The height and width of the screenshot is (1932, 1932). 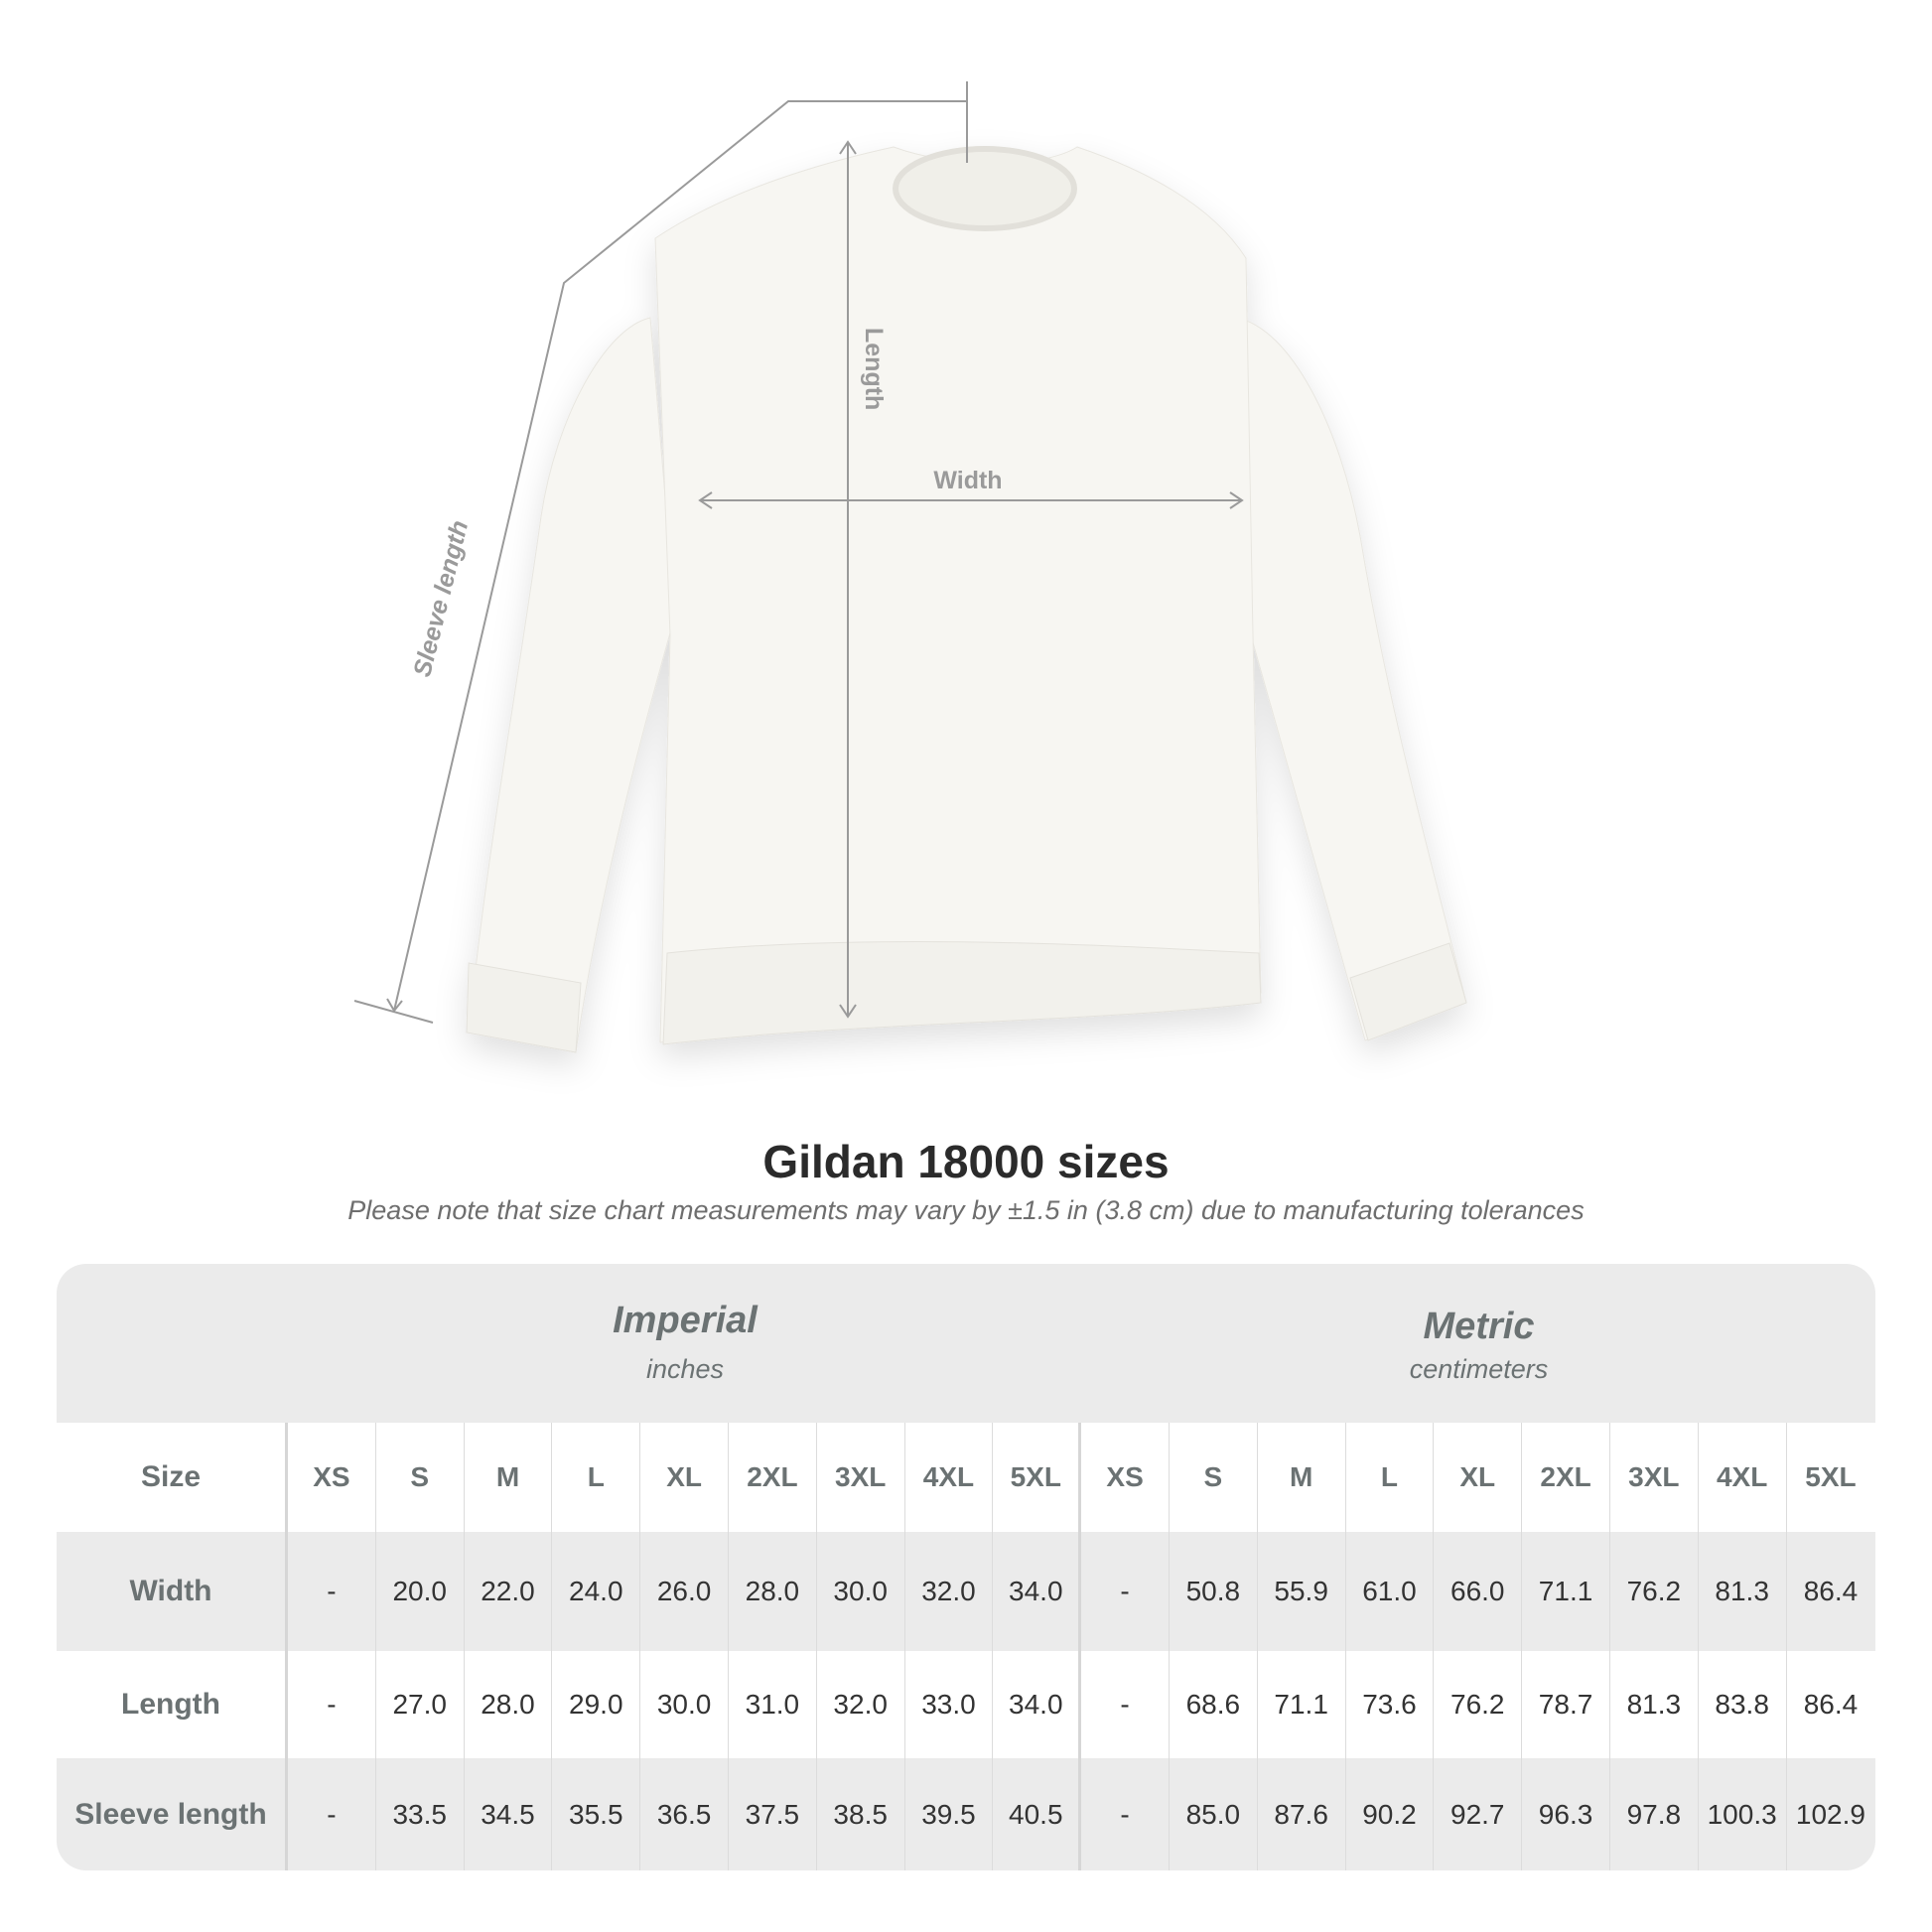 I want to click on table-cell: 34.5, so click(x=509, y=1814).